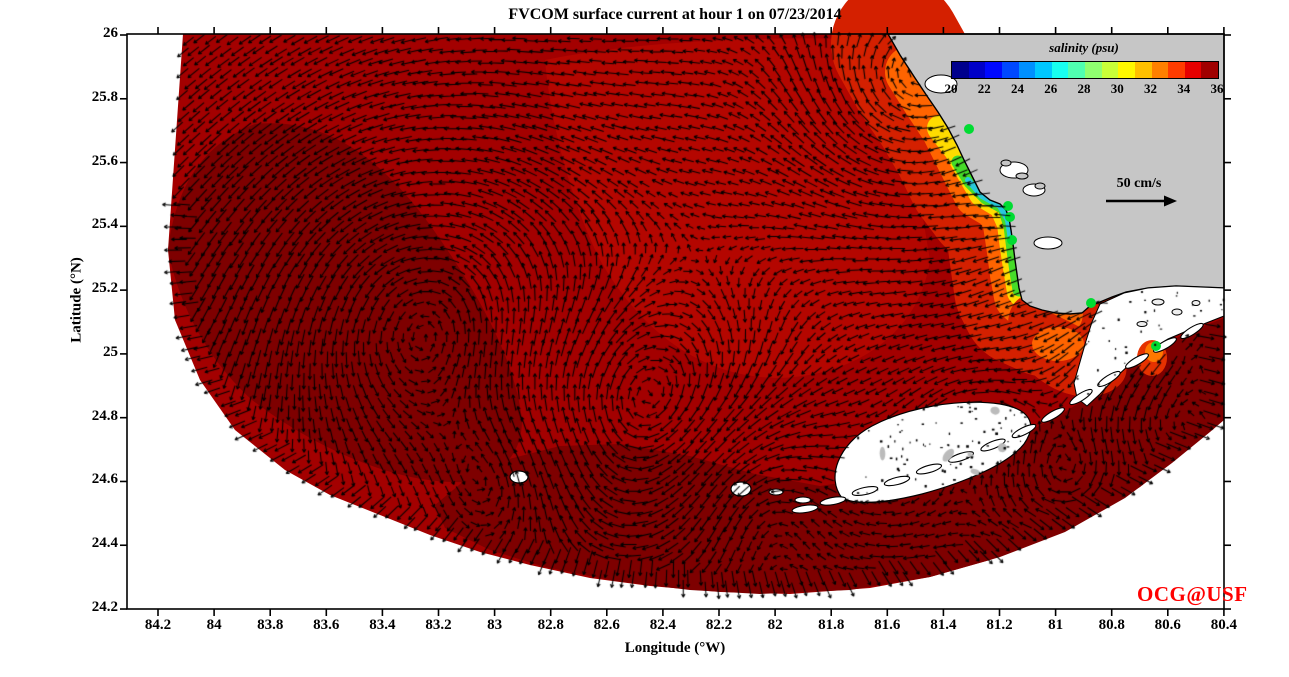  What do you see at coordinates (1150, 88) in the screenshot?
I see `colorbar-tick-label: 32` at bounding box center [1150, 88].